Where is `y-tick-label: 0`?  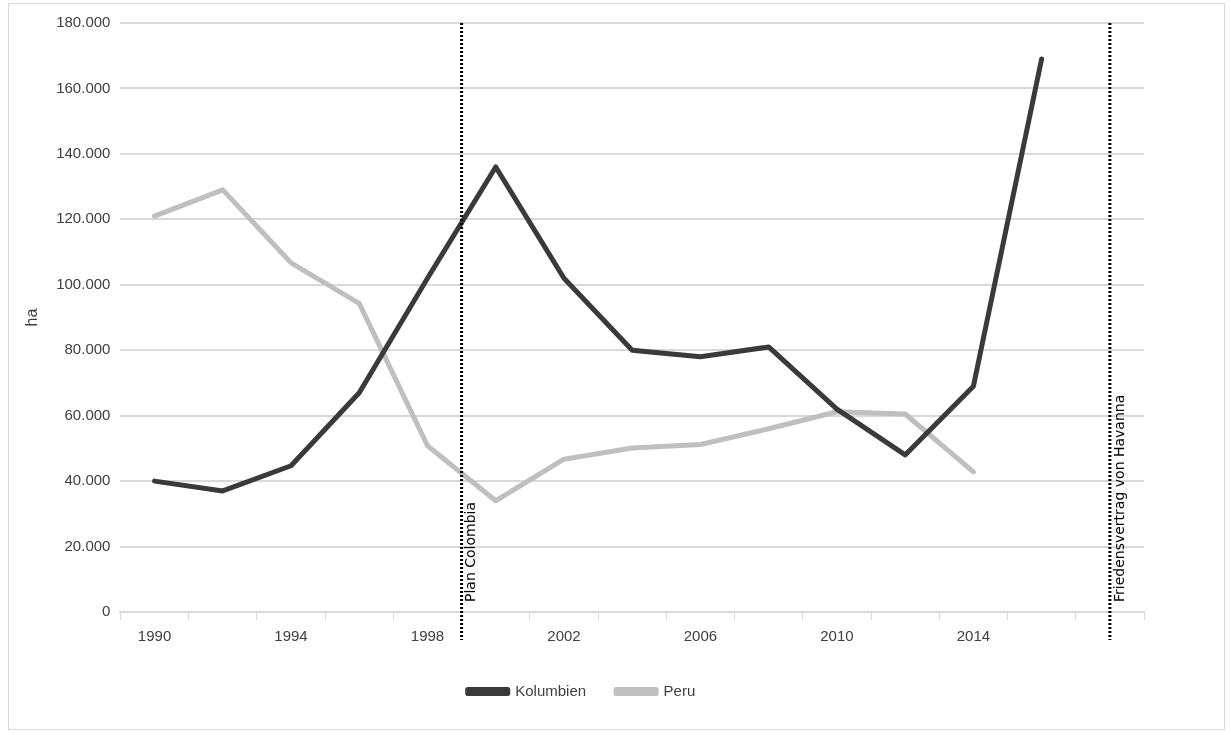 y-tick-label: 0 is located at coordinates (106, 611).